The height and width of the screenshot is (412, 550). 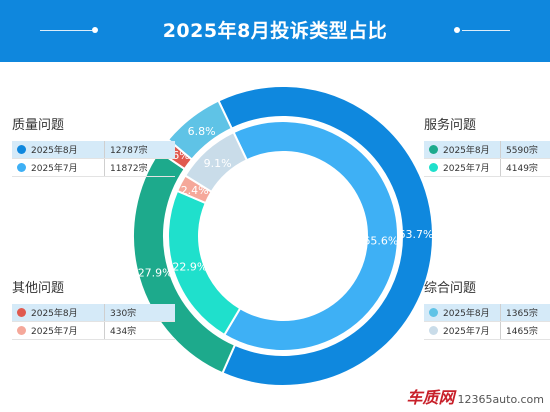 What do you see at coordinates (93, 145) in the screenshot?
I see `legend-quality: 质量问题 2025年8月 12787宗 2025年7月 11872宗` at bounding box center [93, 145].